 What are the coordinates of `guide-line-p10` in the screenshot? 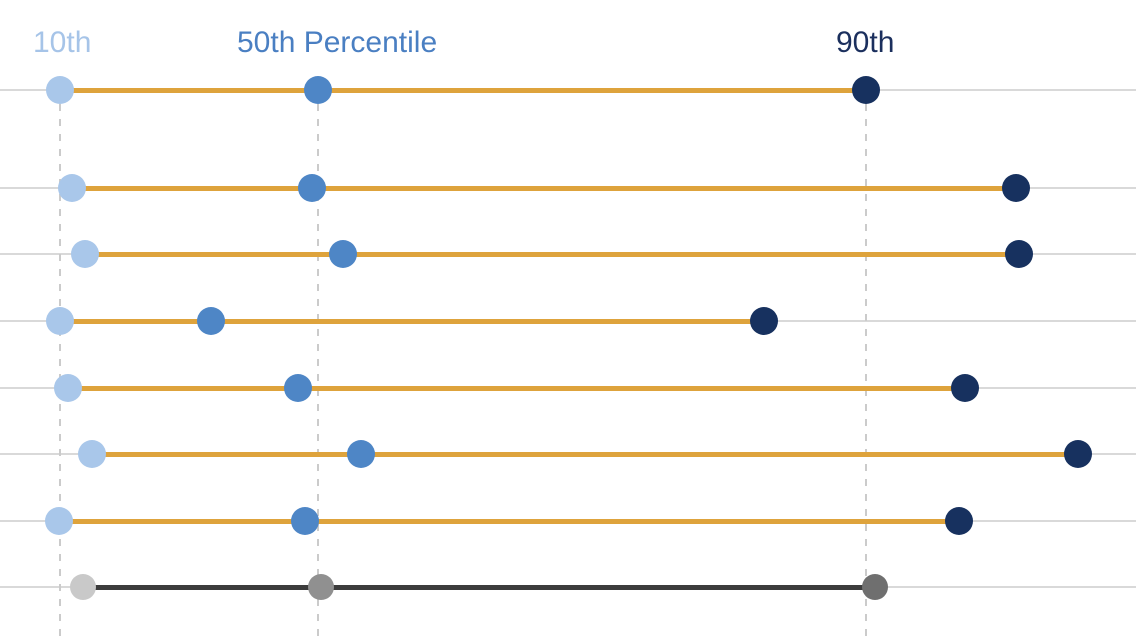 It's located at (60, 374).